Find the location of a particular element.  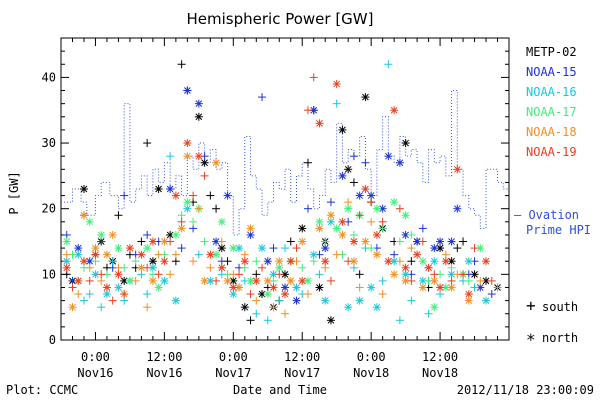

ovation-legend-label-line2: Prime HPI is located at coordinates (558, 230).